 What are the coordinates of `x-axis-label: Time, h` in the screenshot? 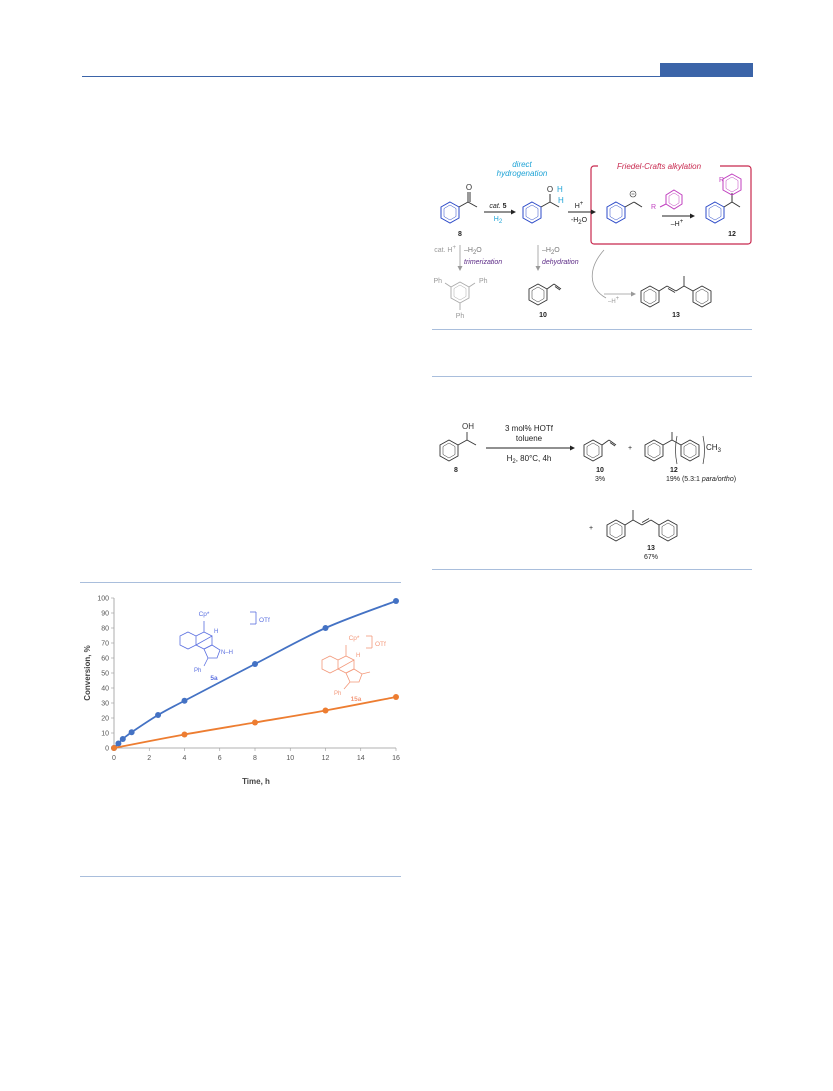 It's located at (256, 781).